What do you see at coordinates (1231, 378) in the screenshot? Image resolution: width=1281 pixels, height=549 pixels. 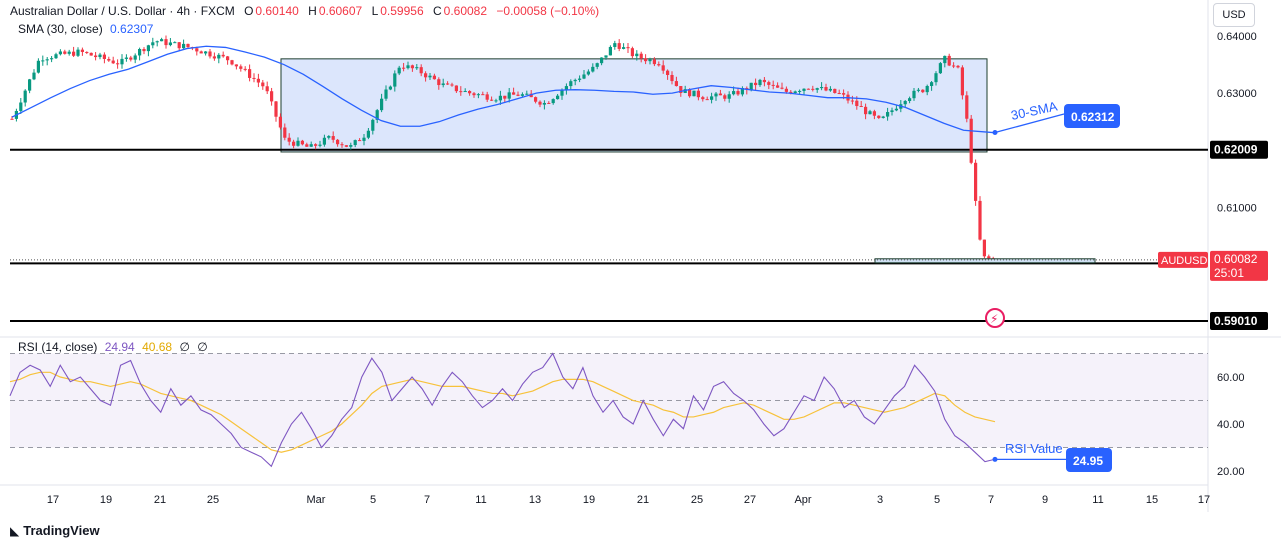 I see `rsi-tick-0: 60.00` at bounding box center [1231, 378].